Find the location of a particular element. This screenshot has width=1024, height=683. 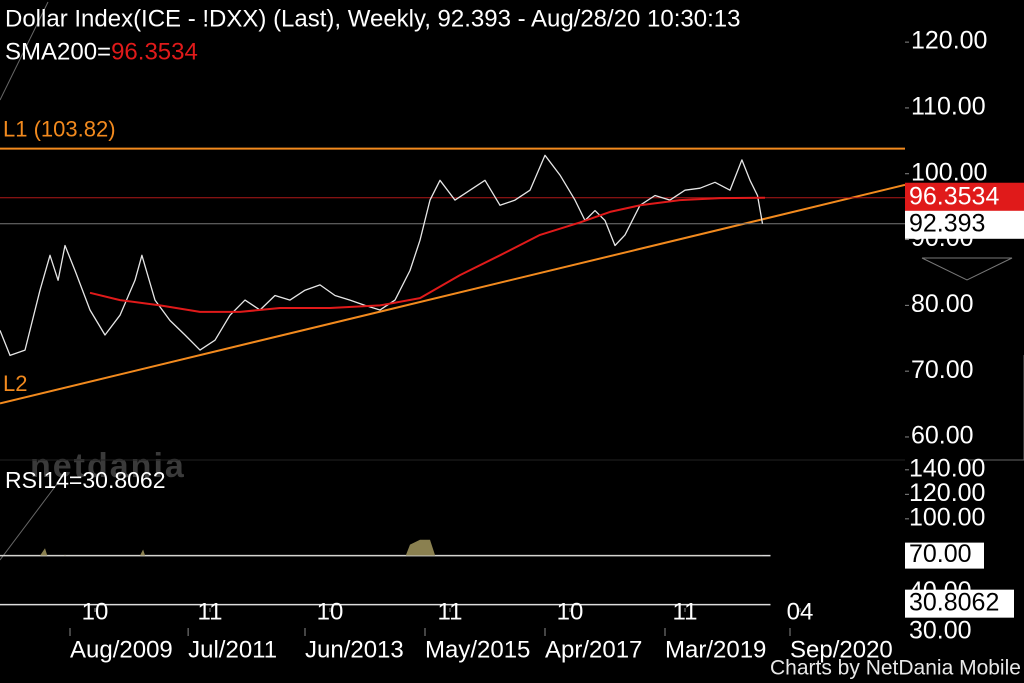

sma-value-box-label: 96.3534 is located at coordinates (954, 196).